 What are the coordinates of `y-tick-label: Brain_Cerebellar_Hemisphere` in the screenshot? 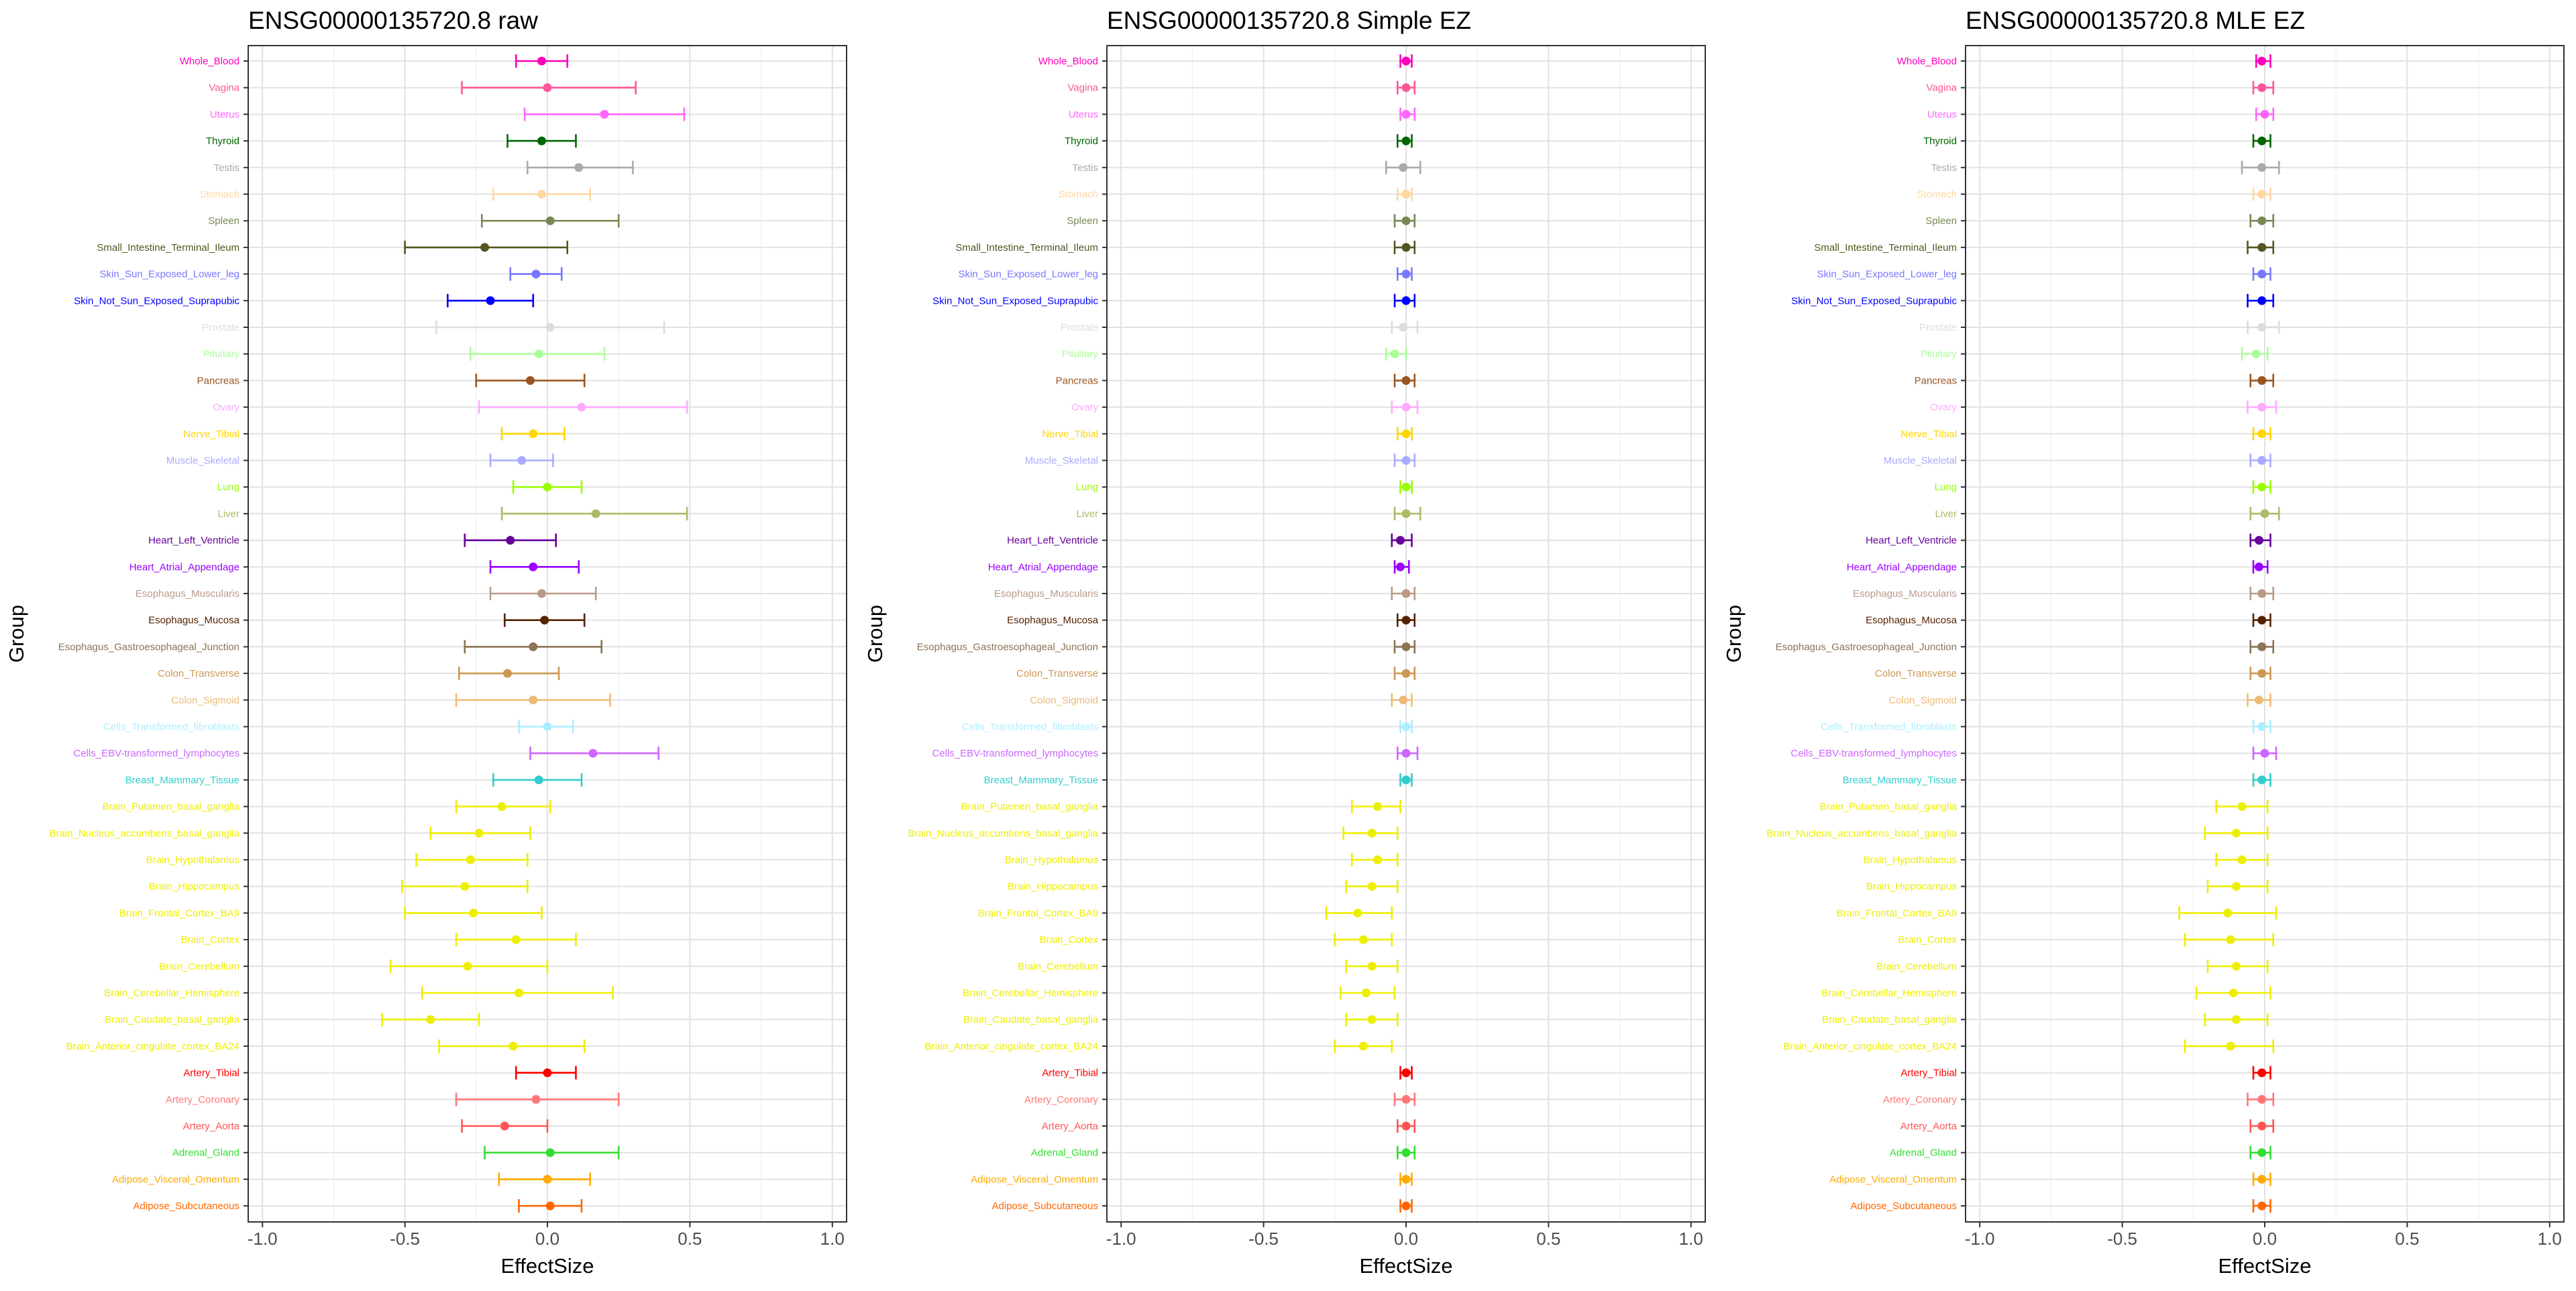 It's located at (1030, 993).